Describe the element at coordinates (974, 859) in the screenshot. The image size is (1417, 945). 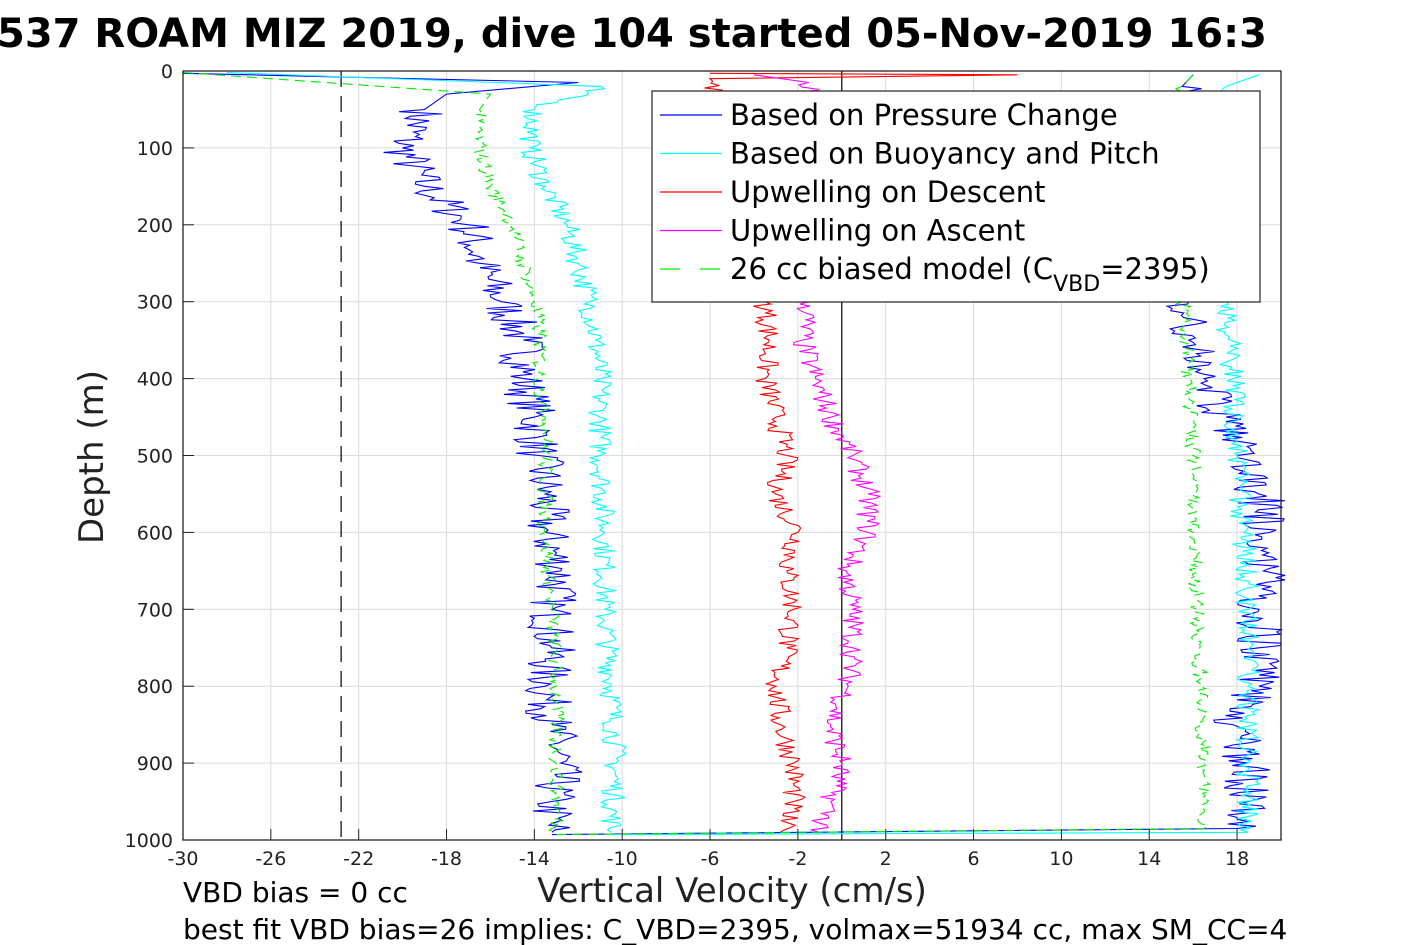
I see `x-tick-label: 6` at that location.